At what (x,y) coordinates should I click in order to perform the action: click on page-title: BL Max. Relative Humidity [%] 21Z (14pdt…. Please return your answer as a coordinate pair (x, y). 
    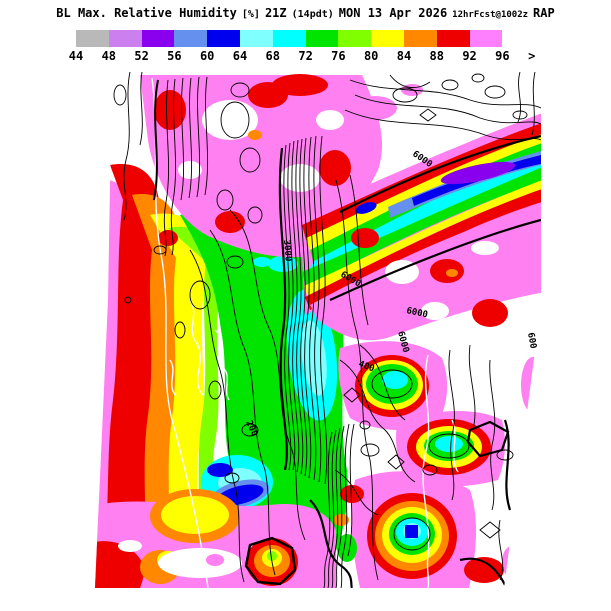
    Looking at the image, I should click on (305, 13).